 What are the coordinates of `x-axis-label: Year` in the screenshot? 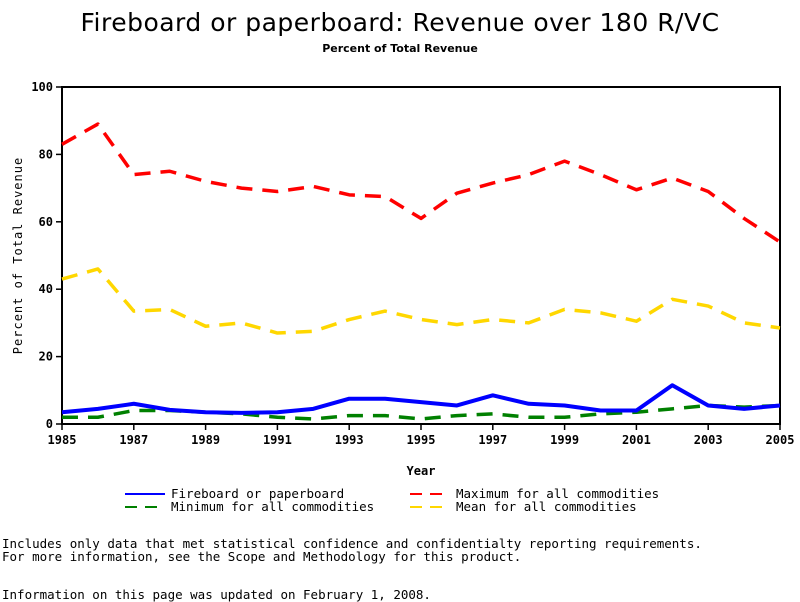 It's located at (421, 471).